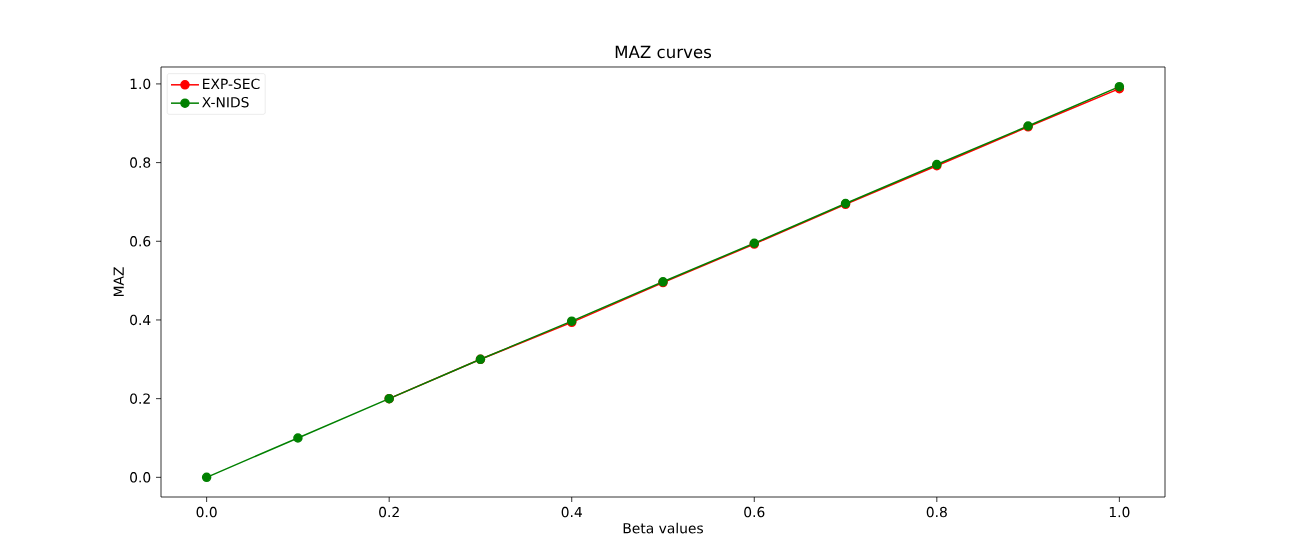  What do you see at coordinates (231, 84) in the screenshot?
I see `legend-label: EXP-SEC` at bounding box center [231, 84].